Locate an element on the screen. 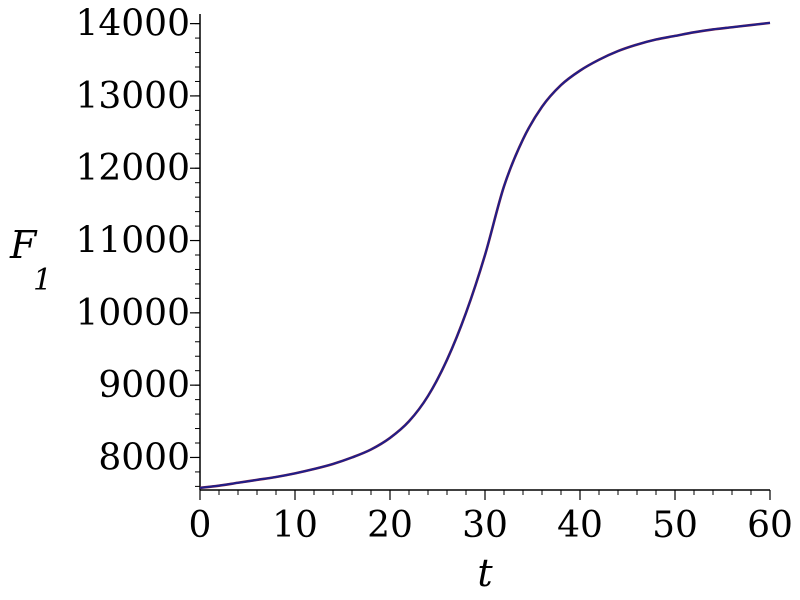 Image resolution: width=800 pixels, height=600 pixels. x-tick-label: 0 is located at coordinates (200, 525).